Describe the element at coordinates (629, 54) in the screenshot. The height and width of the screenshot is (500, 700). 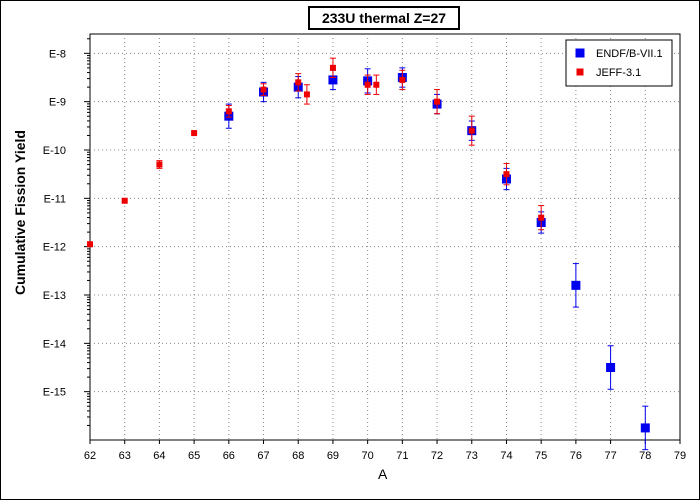
I see `legend-label: ENDF/B-VII.1` at that location.